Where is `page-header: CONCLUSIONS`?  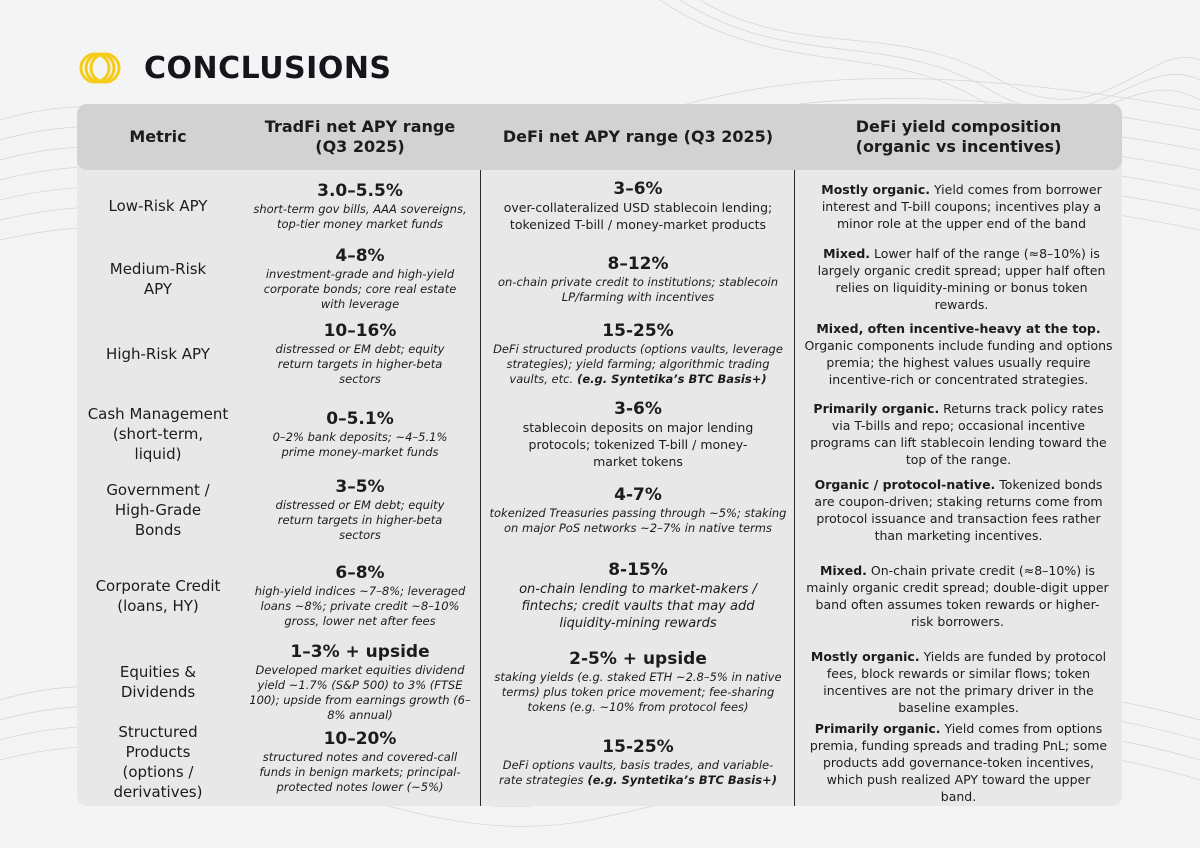 page-header: CONCLUSIONS is located at coordinates (235, 68).